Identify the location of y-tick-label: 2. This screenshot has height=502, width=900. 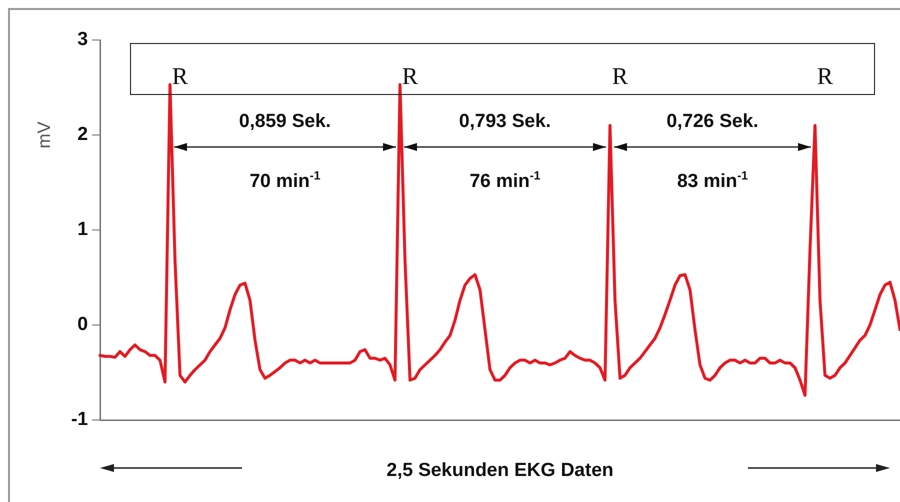
(82, 135).